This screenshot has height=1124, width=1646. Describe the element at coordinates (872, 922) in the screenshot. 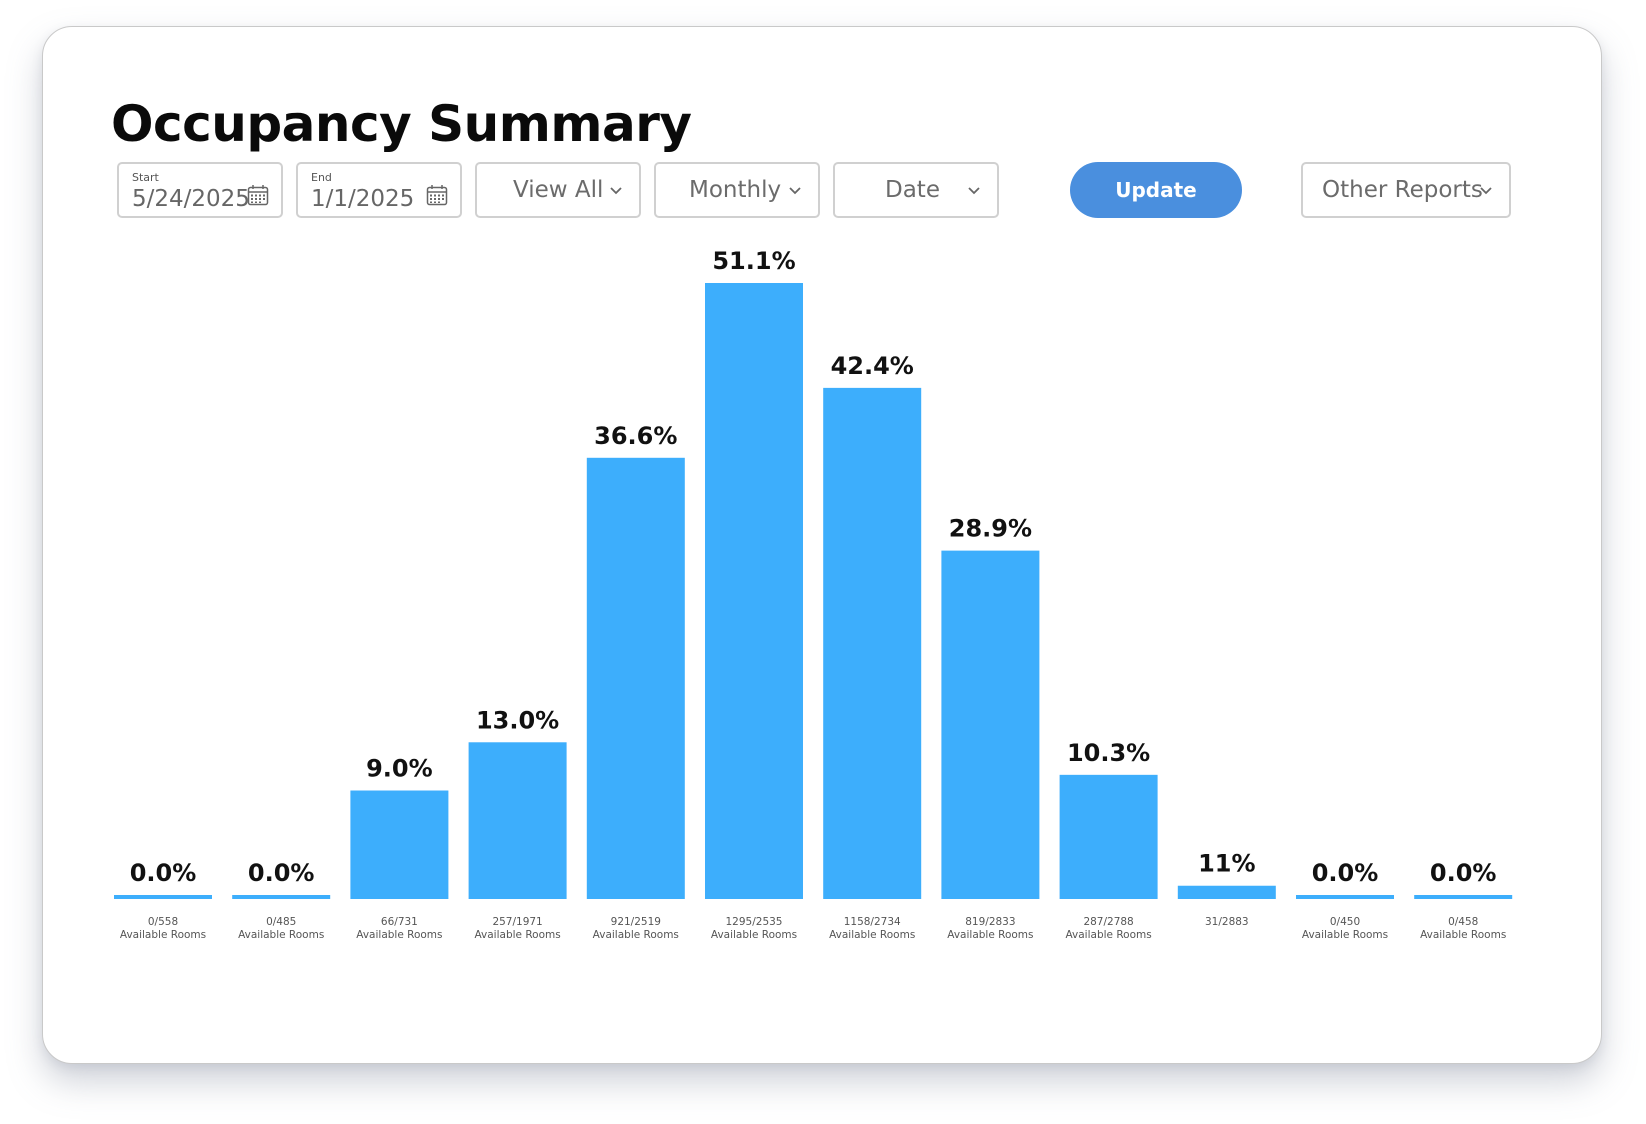

I see `bar-occupied-count: 1158/2734` at that location.